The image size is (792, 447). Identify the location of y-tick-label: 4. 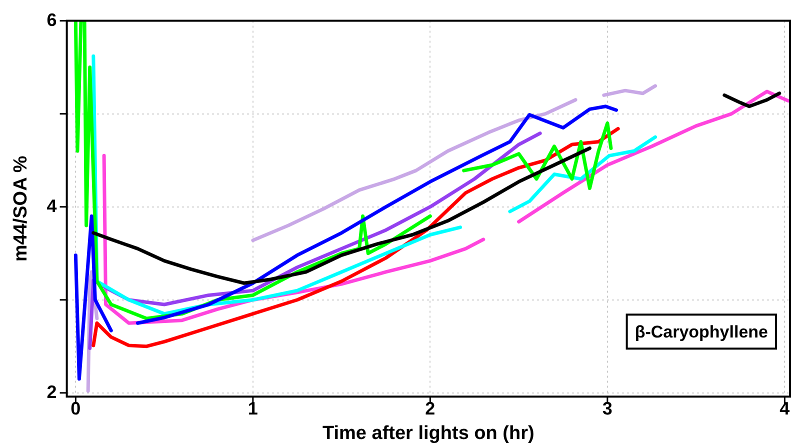
(51, 206).